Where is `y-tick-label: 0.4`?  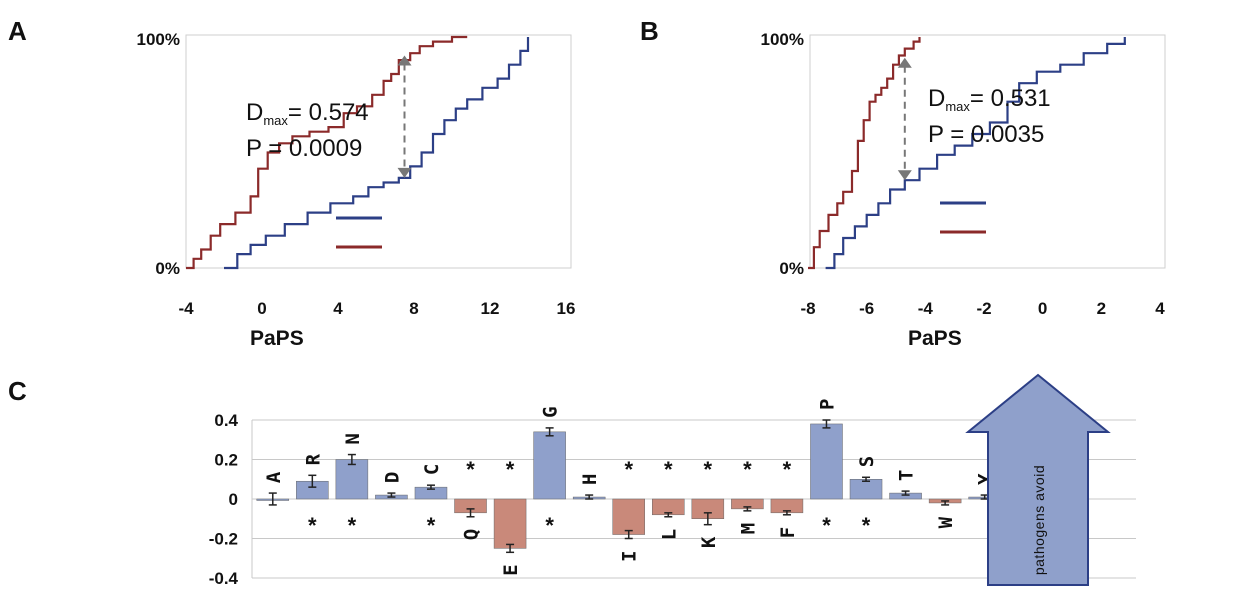 y-tick-label: 0.4 is located at coordinates (226, 420).